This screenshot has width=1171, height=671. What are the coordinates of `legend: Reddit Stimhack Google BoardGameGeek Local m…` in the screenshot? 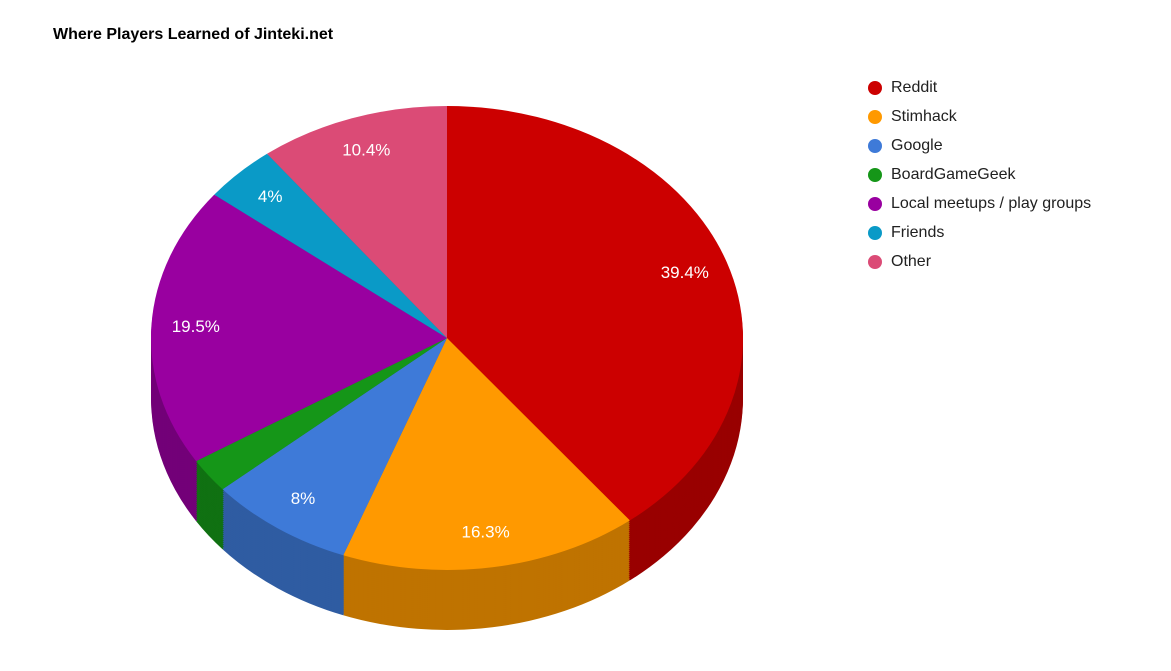 It's located at (979, 174).